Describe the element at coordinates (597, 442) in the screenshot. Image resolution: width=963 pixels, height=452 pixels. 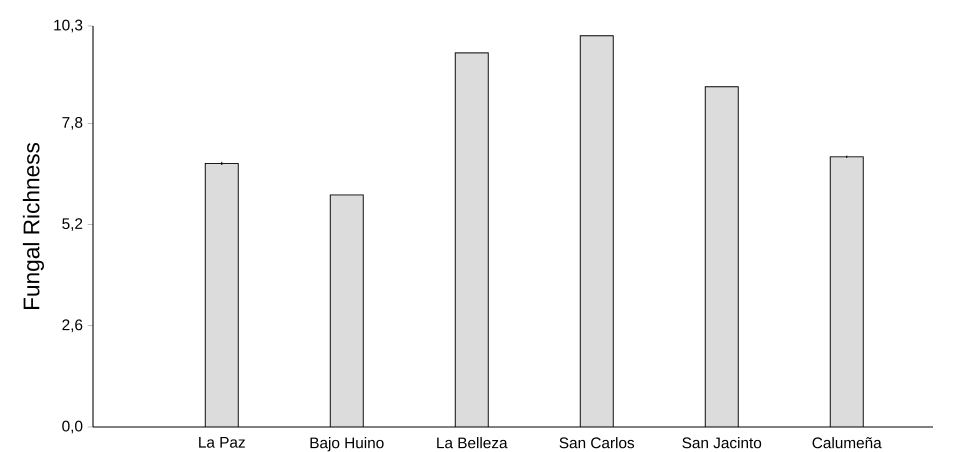
I see `x-tick-label: San Carlos` at that location.